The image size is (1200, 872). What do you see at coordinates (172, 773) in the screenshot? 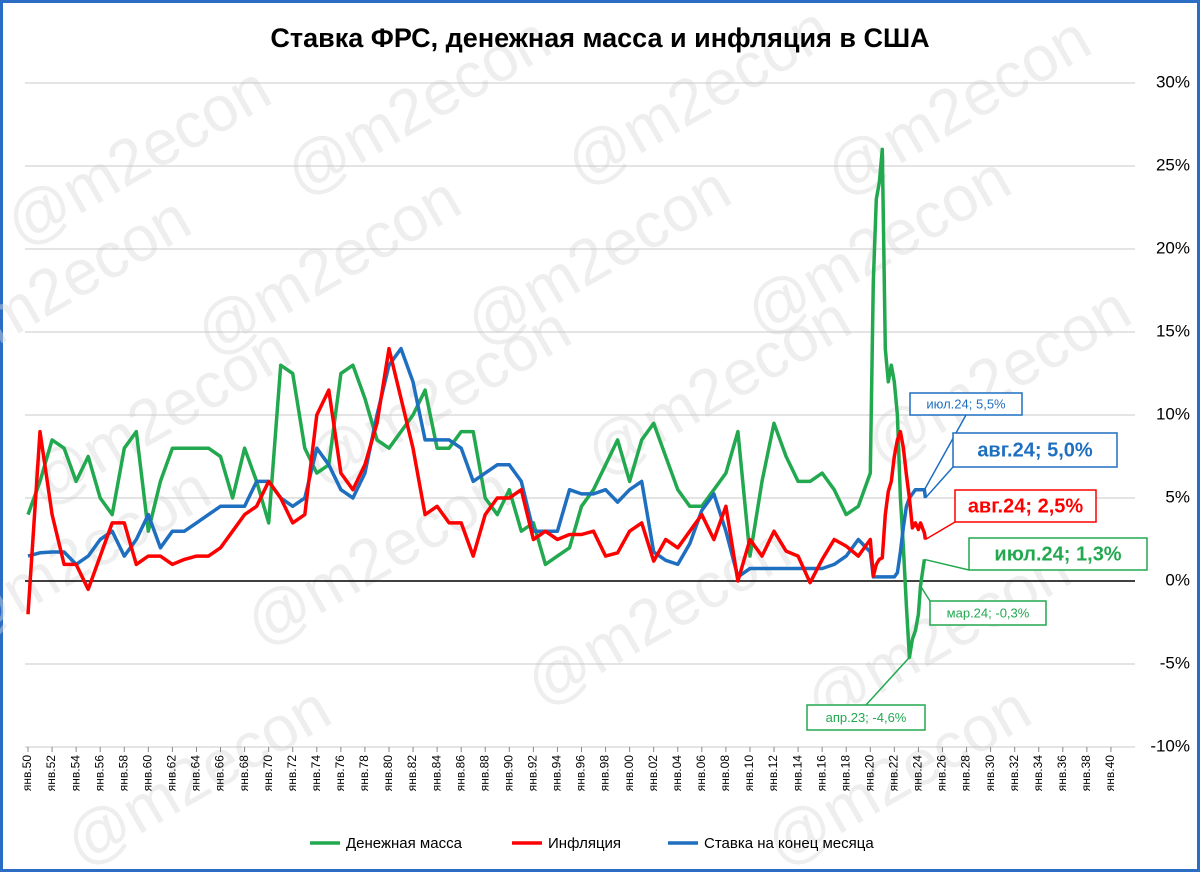
I see `x-tick-label: янв.62` at bounding box center [172, 773].